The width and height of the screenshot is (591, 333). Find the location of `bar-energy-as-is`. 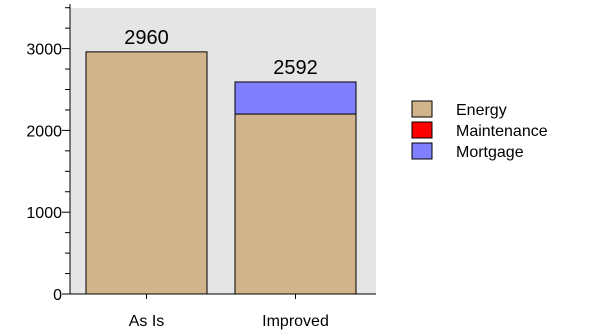

bar-energy-as-is is located at coordinates (146, 173).